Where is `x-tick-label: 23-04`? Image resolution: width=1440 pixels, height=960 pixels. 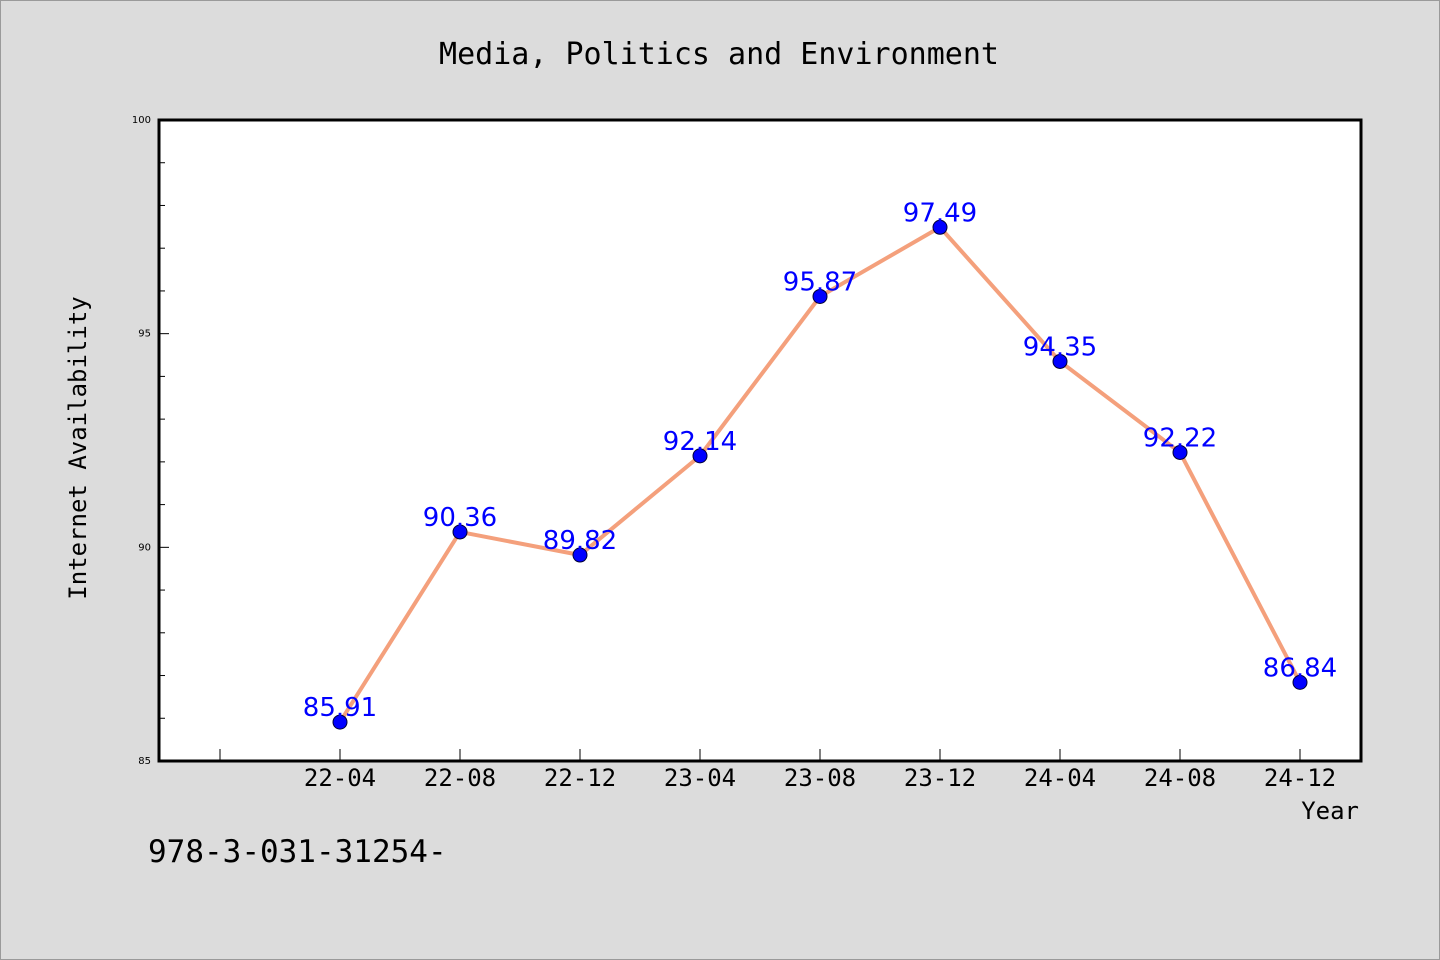 x-tick-label: 23-04 is located at coordinates (700, 778).